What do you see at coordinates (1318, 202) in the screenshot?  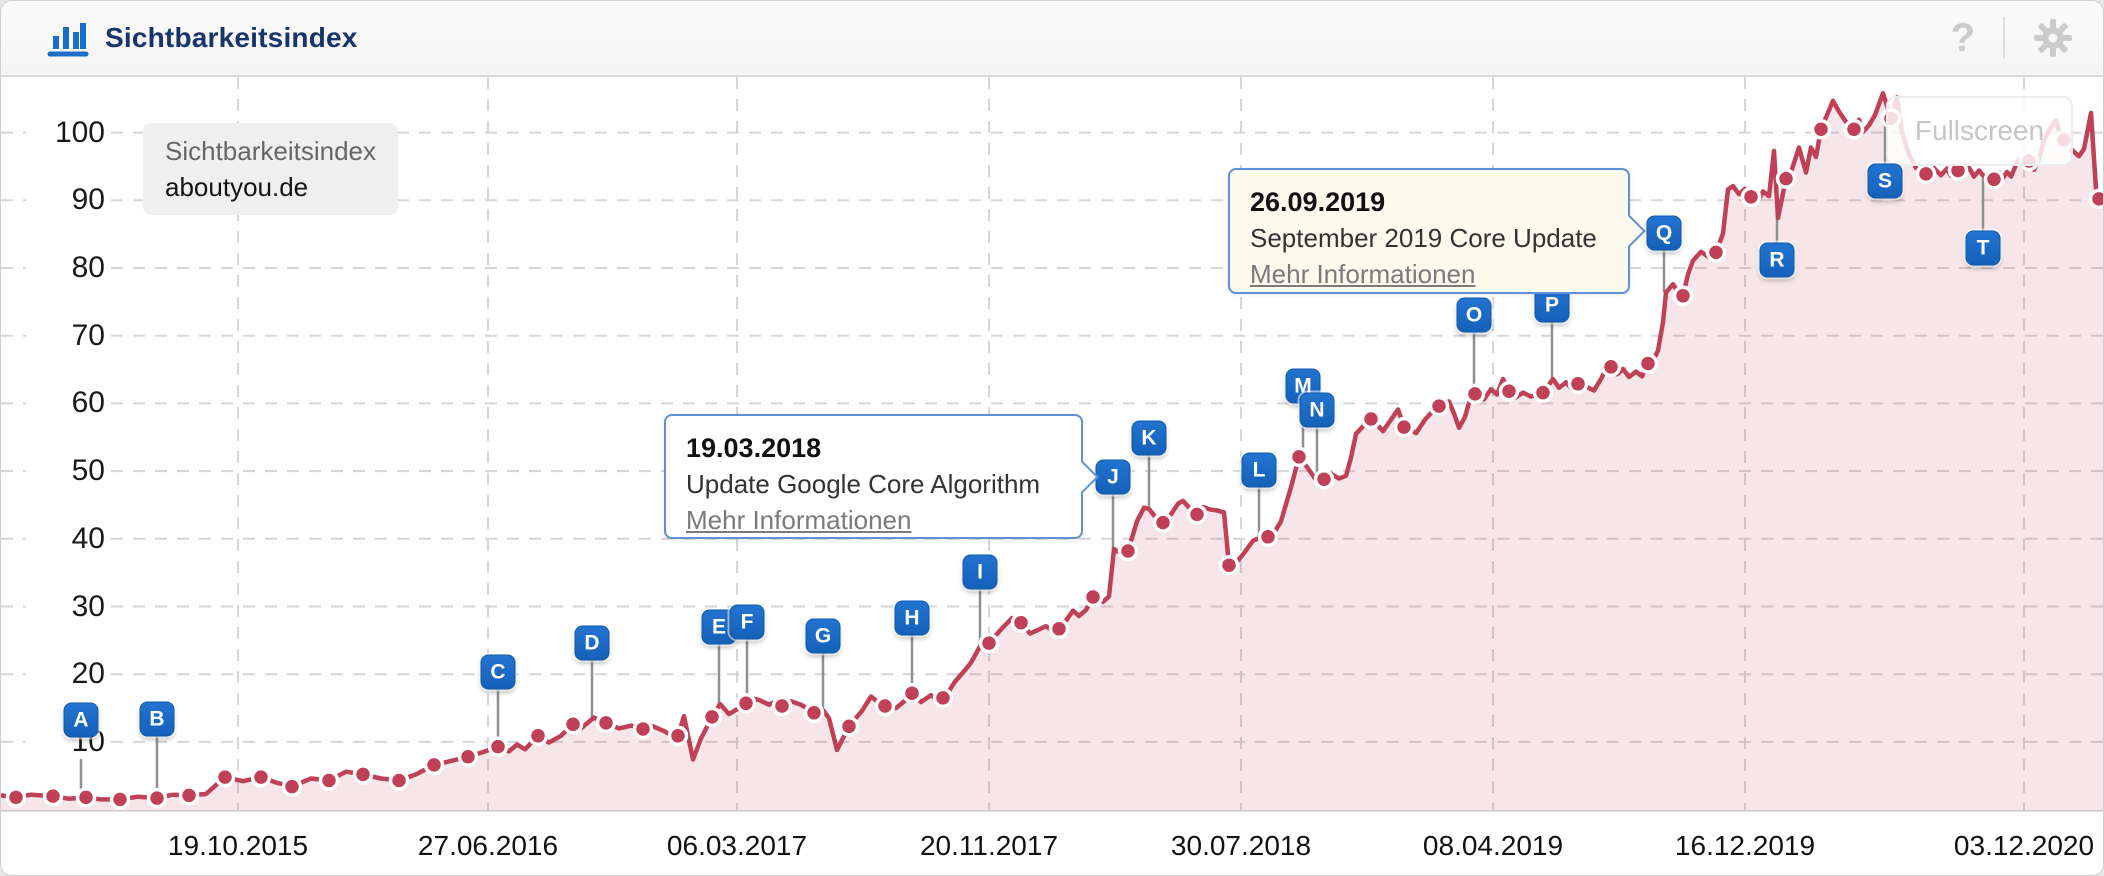 I see `tooltip-date: 26.09.2019` at bounding box center [1318, 202].